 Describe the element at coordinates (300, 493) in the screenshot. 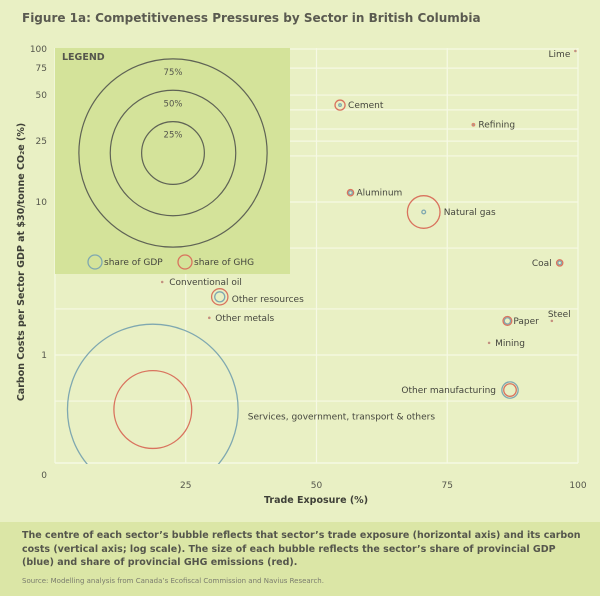

I see `plot-bottom-mask` at that location.